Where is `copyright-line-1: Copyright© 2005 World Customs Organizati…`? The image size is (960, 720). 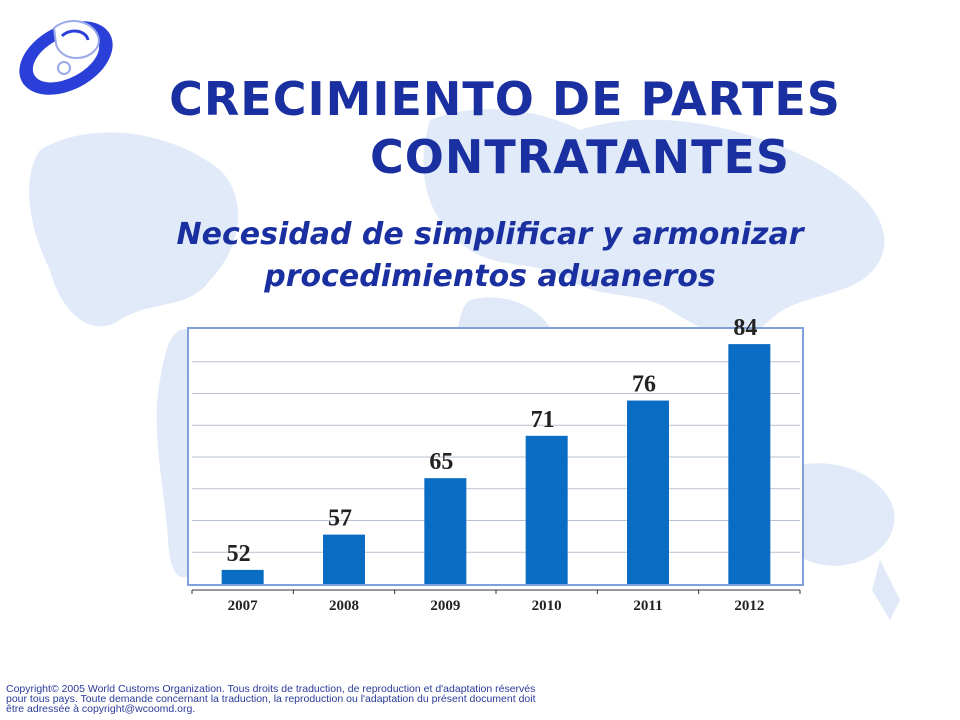
copyright-line-1: Copyright© 2005 World Customs Organizati… is located at coordinates (271, 689).